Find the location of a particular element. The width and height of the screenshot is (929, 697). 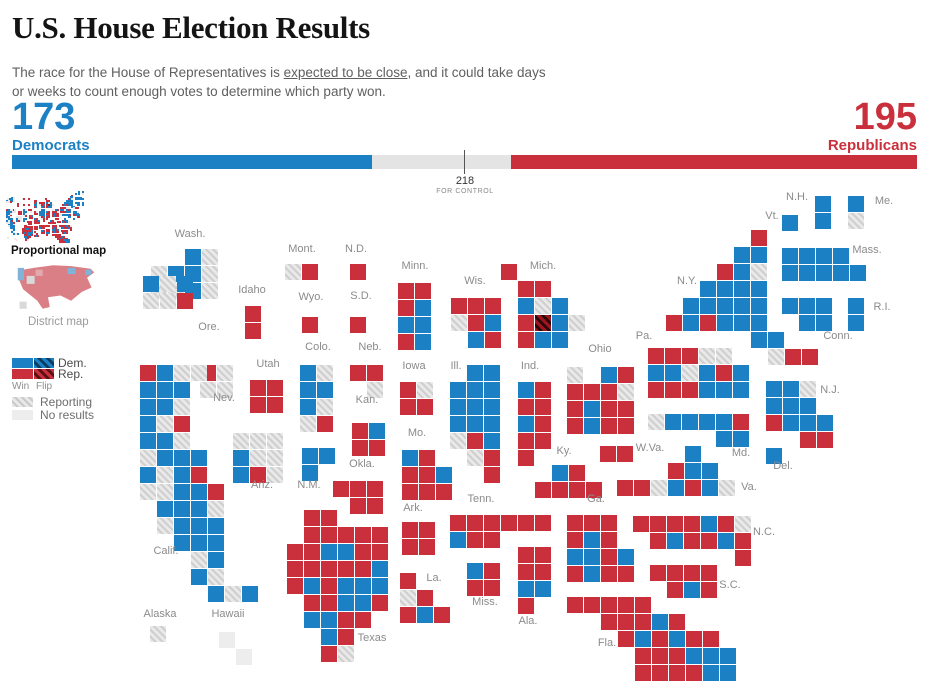

district-cell-mo is located at coordinates (444, 492).